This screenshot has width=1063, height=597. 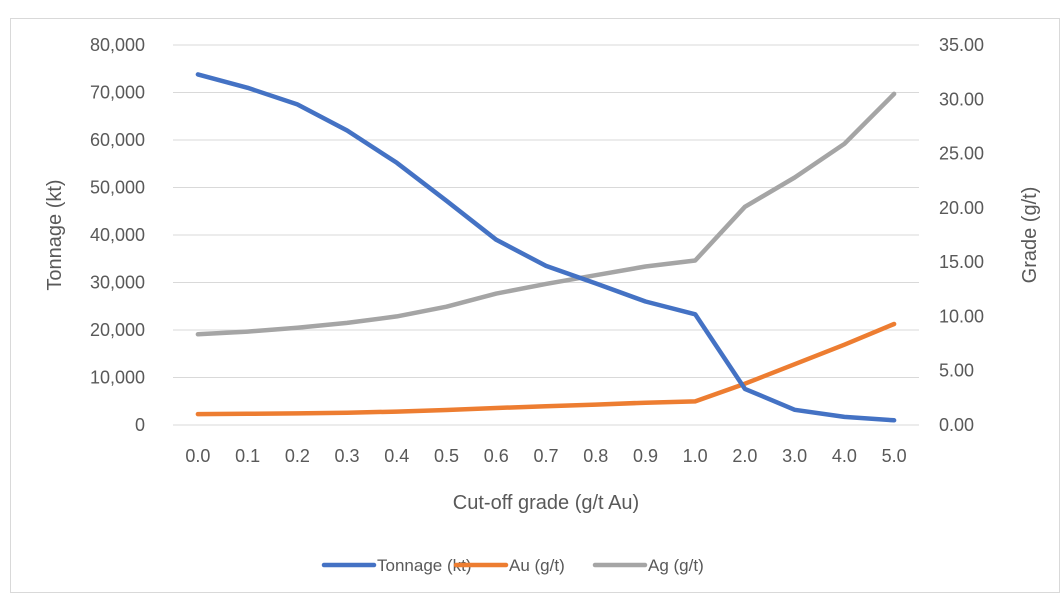 What do you see at coordinates (1030, 235) in the screenshot?
I see `y-axis-title-right: Grade (g/t)` at bounding box center [1030, 235].